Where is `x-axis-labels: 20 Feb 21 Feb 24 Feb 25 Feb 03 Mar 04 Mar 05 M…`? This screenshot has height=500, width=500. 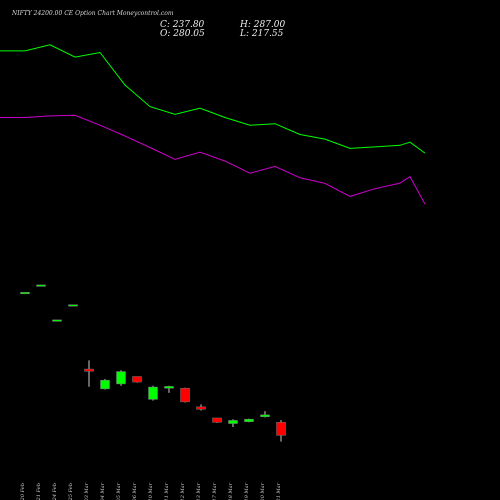
x-axis-labels: 20 Feb 21 Feb 24 Feb 25 Feb 03 Mar 04 Mar 05 M… is located at coordinates (151, 491).